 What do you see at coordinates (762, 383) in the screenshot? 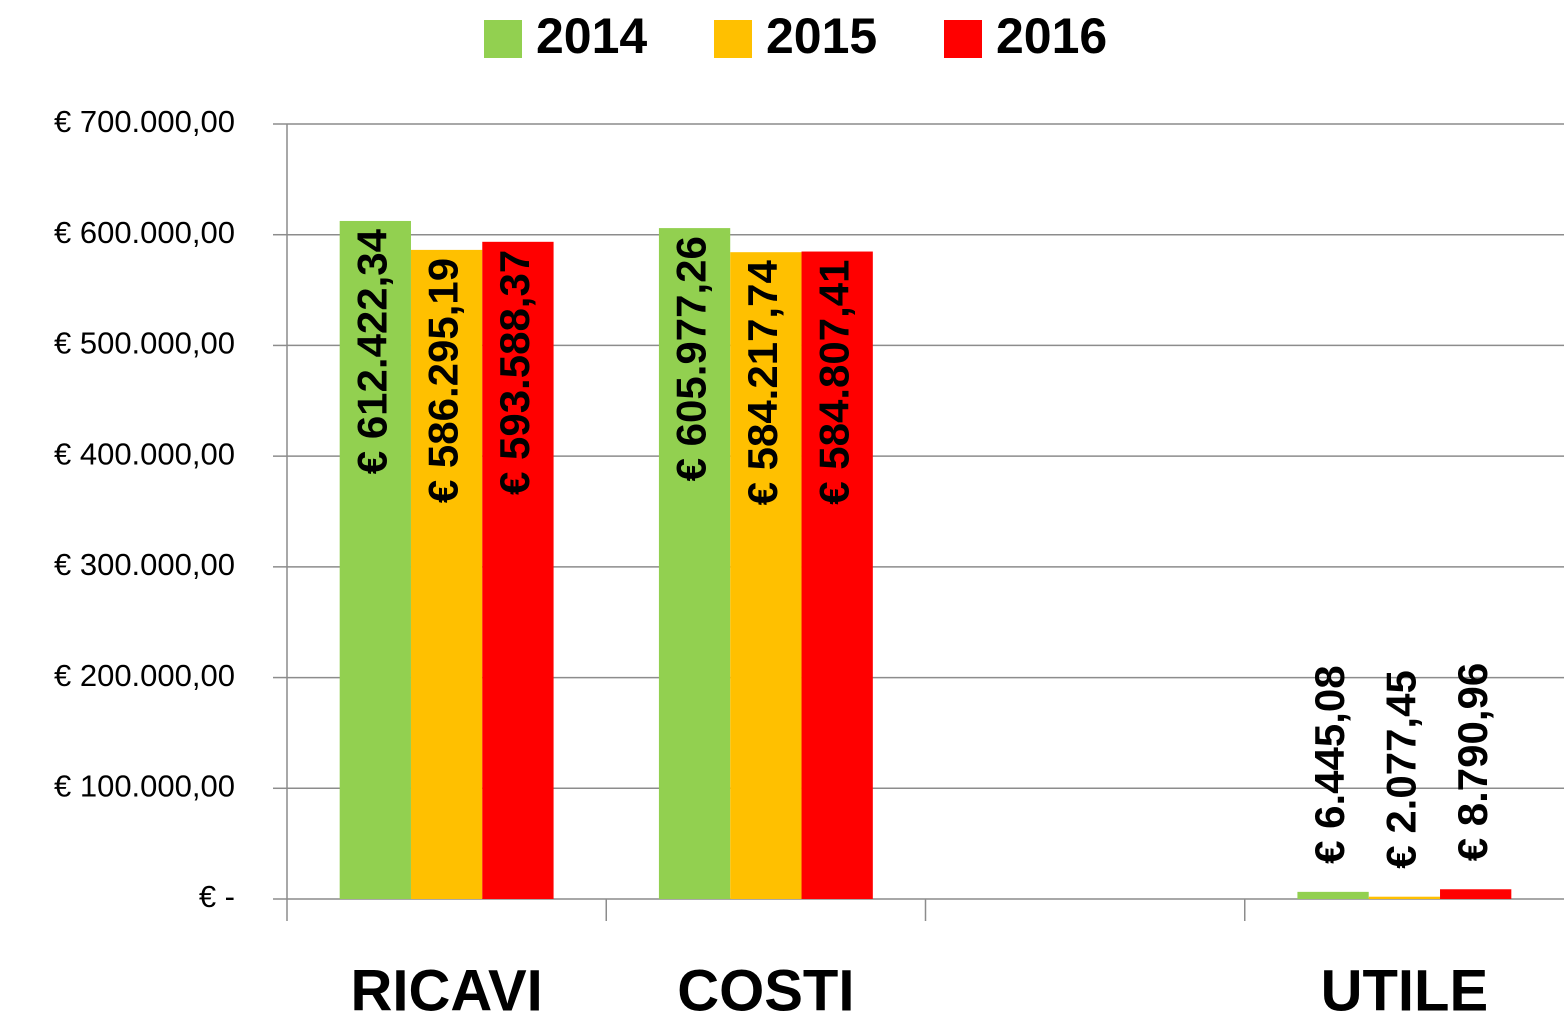
I see `data-label: € 584.217,74` at bounding box center [762, 383].